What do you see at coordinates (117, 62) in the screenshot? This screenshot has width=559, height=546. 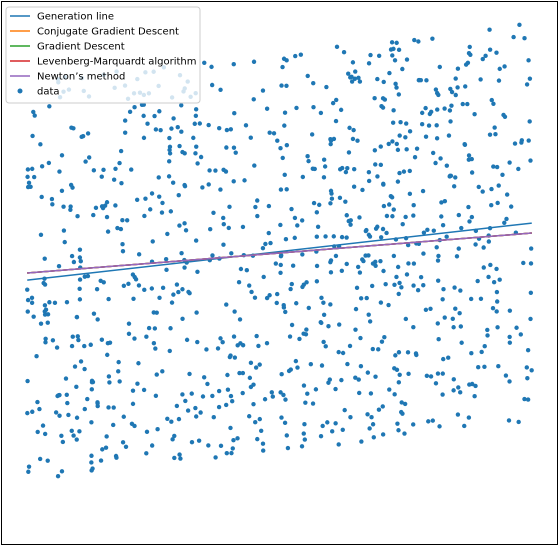 I see `legend-label: Levenberg-Marquardt algorithm` at bounding box center [117, 62].